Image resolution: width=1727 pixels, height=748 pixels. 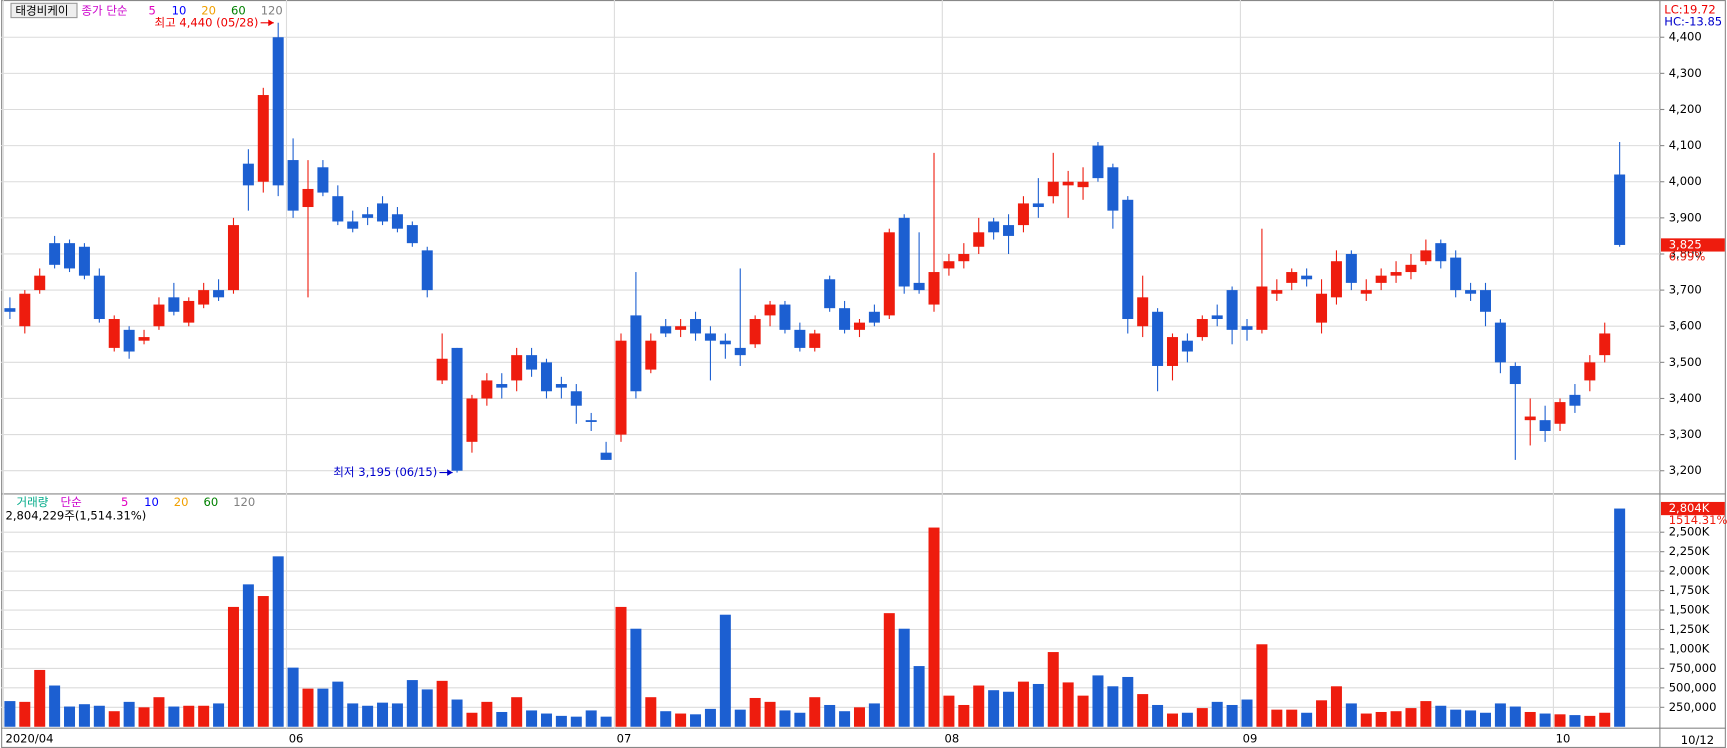 What do you see at coordinates (1685, 290) in the screenshot?
I see `y-tick-label: 3,700` at bounding box center [1685, 290].